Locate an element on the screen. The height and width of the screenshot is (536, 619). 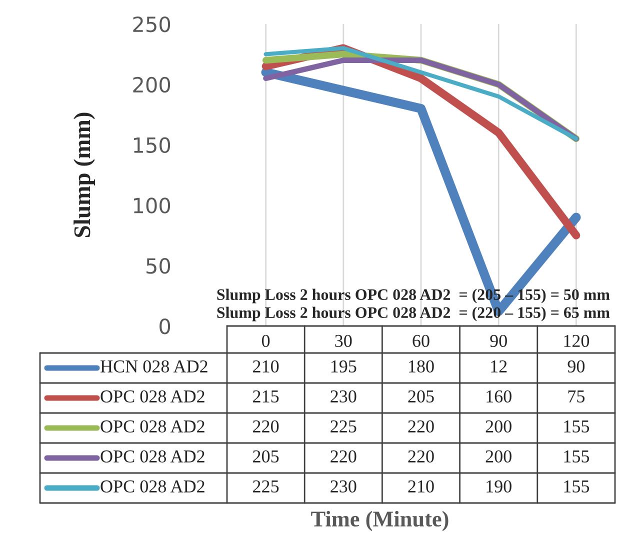
y-tick-label: 200 is located at coordinates (151, 84).